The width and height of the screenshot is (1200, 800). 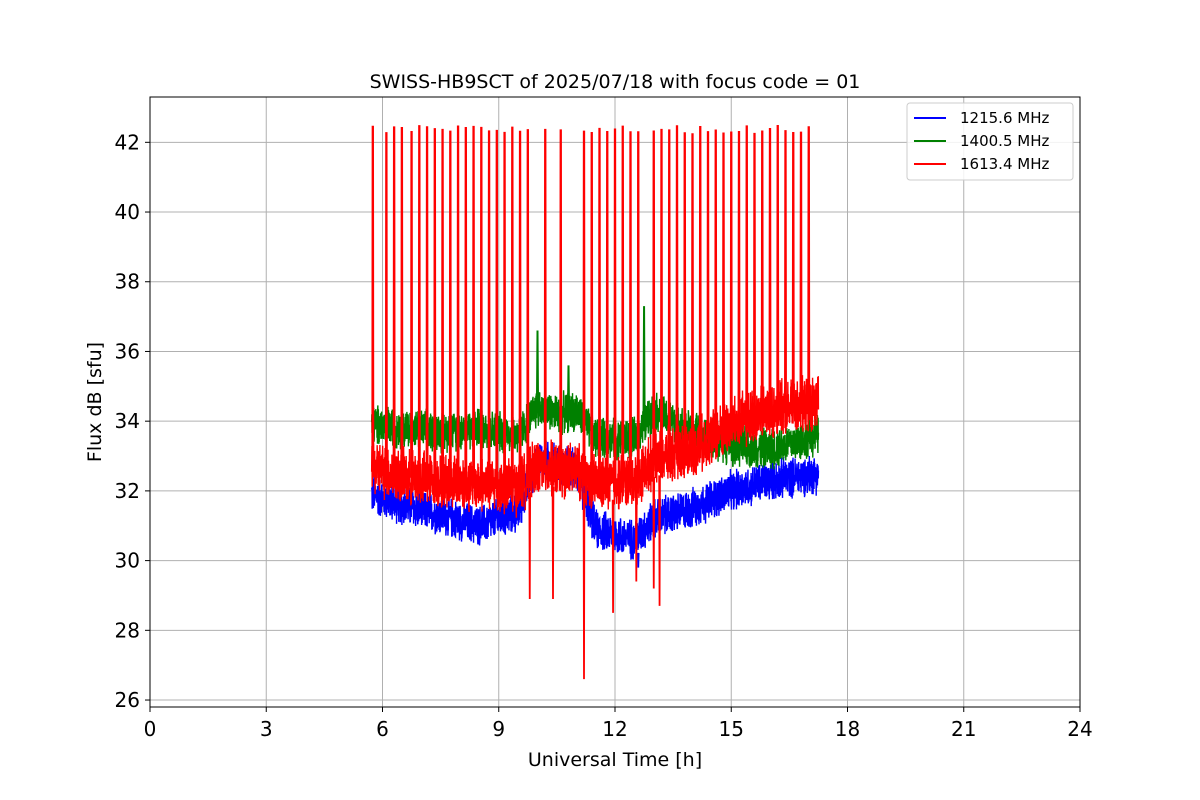 I want to click on y-tick-label: 38, so click(x=127, y=282).